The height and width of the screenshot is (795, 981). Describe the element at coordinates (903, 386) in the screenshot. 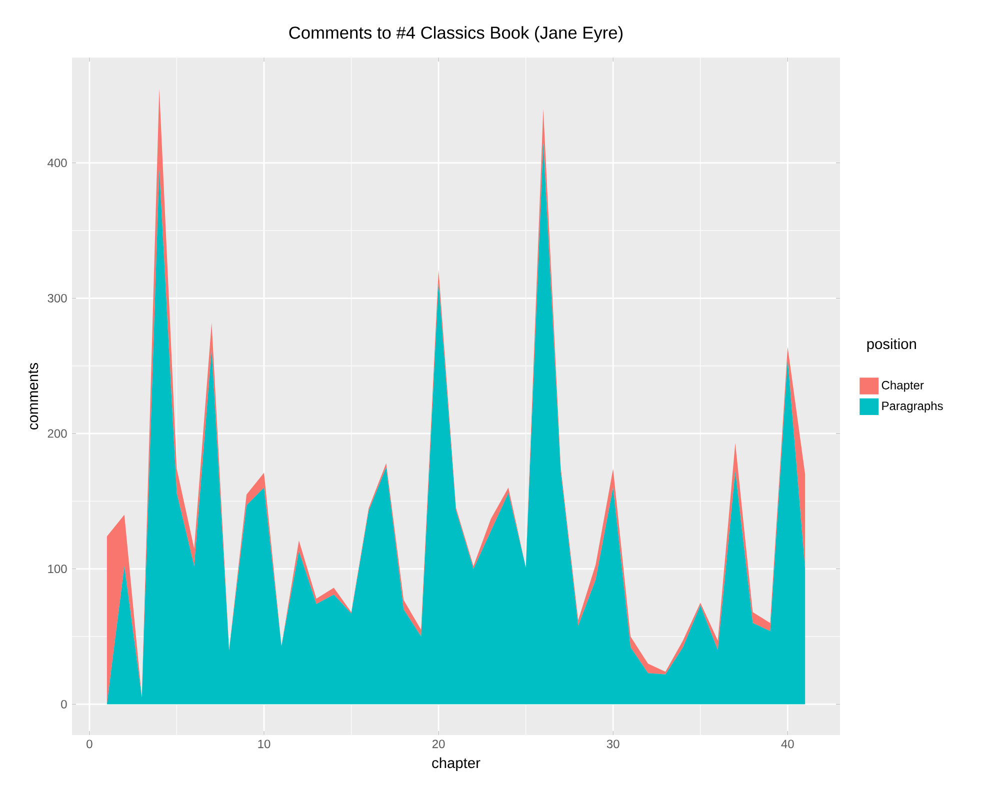

I see `legend-label: Chapter` at that location.